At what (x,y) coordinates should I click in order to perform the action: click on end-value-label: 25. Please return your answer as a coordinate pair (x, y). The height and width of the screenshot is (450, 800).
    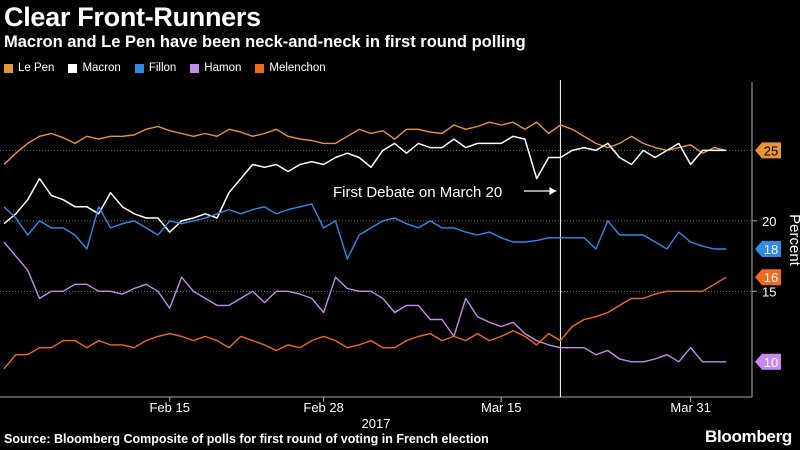
    Looking at the image, I should click on (771, 150).